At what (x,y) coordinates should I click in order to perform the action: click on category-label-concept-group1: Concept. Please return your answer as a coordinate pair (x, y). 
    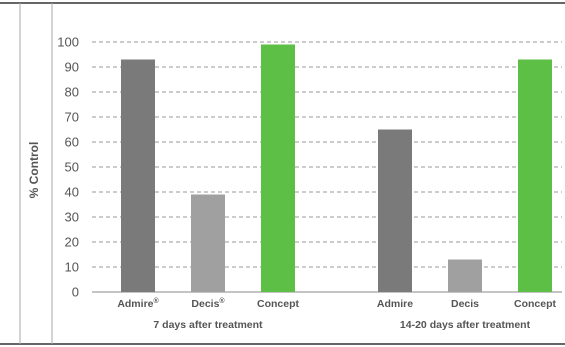
    Looking at the image, I should click on (278, 304).